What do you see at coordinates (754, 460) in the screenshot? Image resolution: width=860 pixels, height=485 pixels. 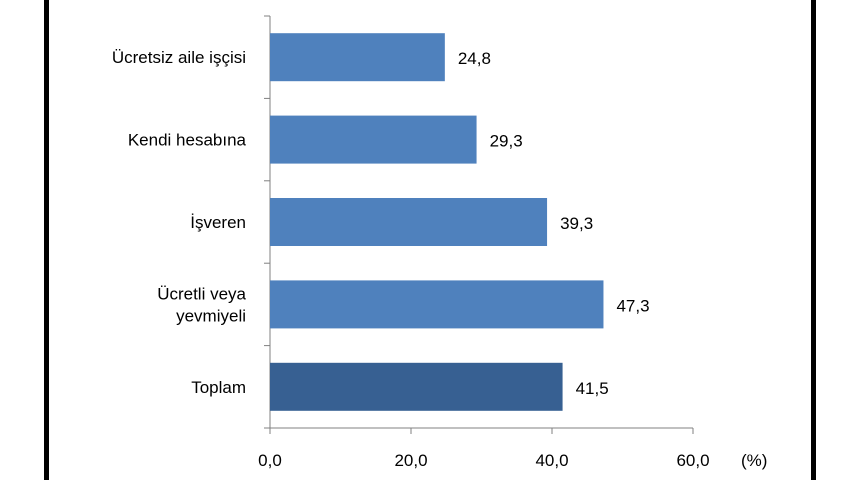 I see `axis-unit-label: (%)` at bounding box center [754, 460].